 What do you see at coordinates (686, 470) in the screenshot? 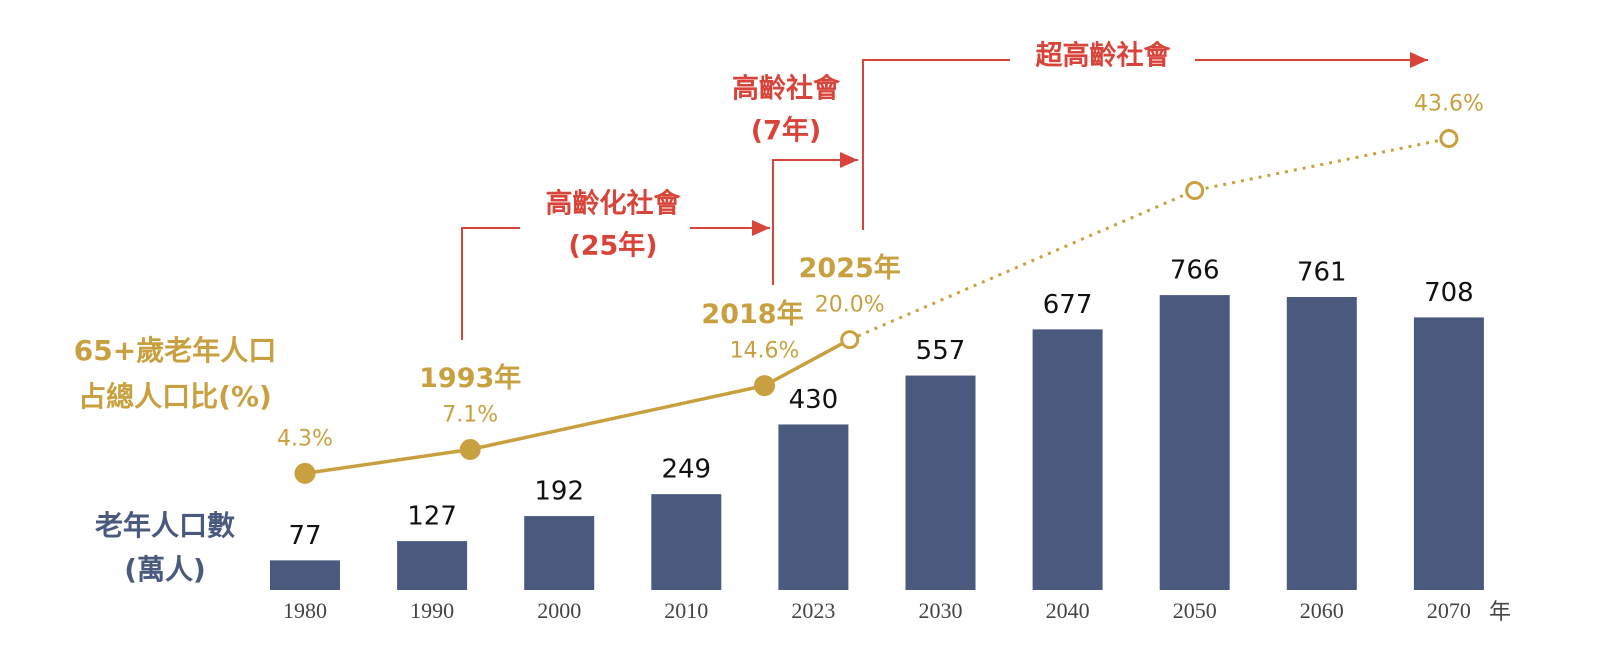
I see `bar-label: 249` at bounding box center [686, 470].